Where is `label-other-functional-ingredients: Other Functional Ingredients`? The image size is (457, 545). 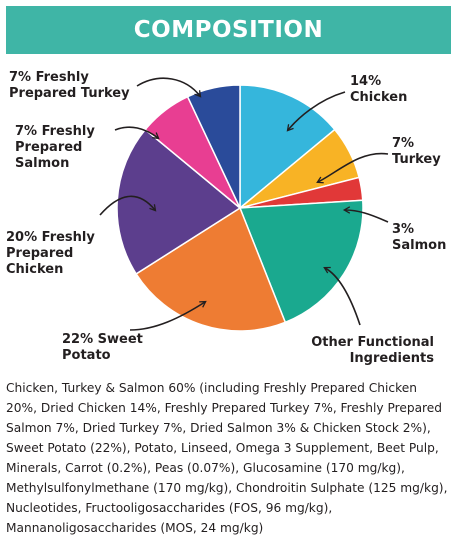
label-other-functional-ingredients: Other Functional Ingredients is located at coordinates (372, 350).